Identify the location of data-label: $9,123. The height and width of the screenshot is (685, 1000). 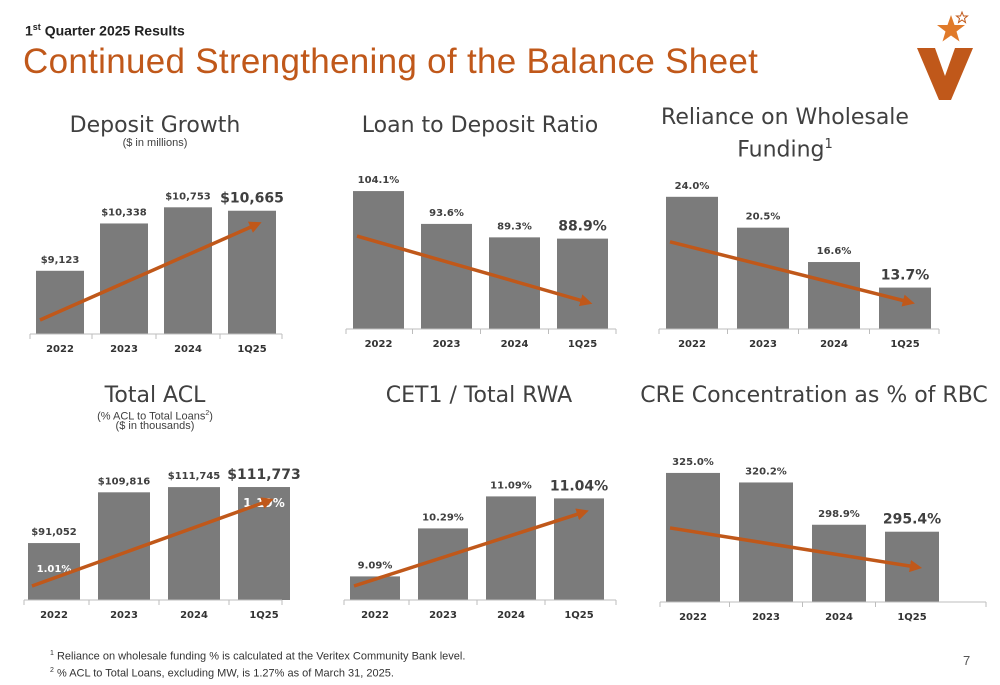
(60, 260).